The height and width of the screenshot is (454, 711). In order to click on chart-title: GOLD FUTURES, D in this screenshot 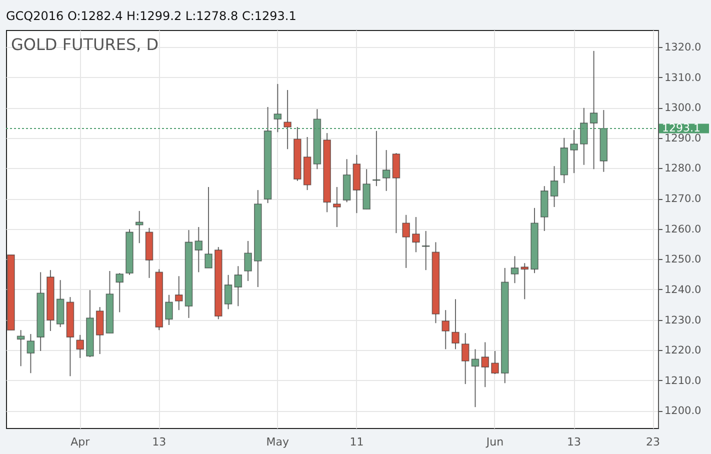, I will do `click(85, 44)`.